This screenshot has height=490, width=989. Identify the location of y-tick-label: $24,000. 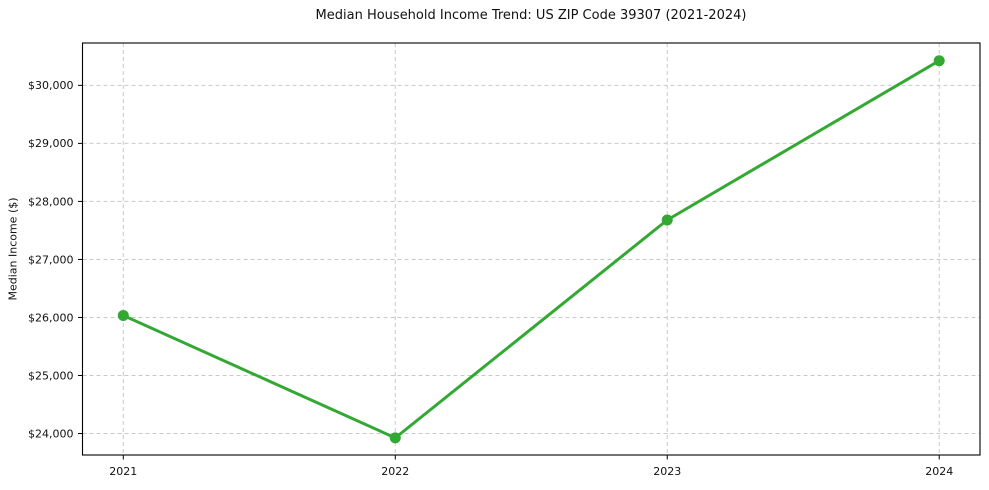
(51, 433).